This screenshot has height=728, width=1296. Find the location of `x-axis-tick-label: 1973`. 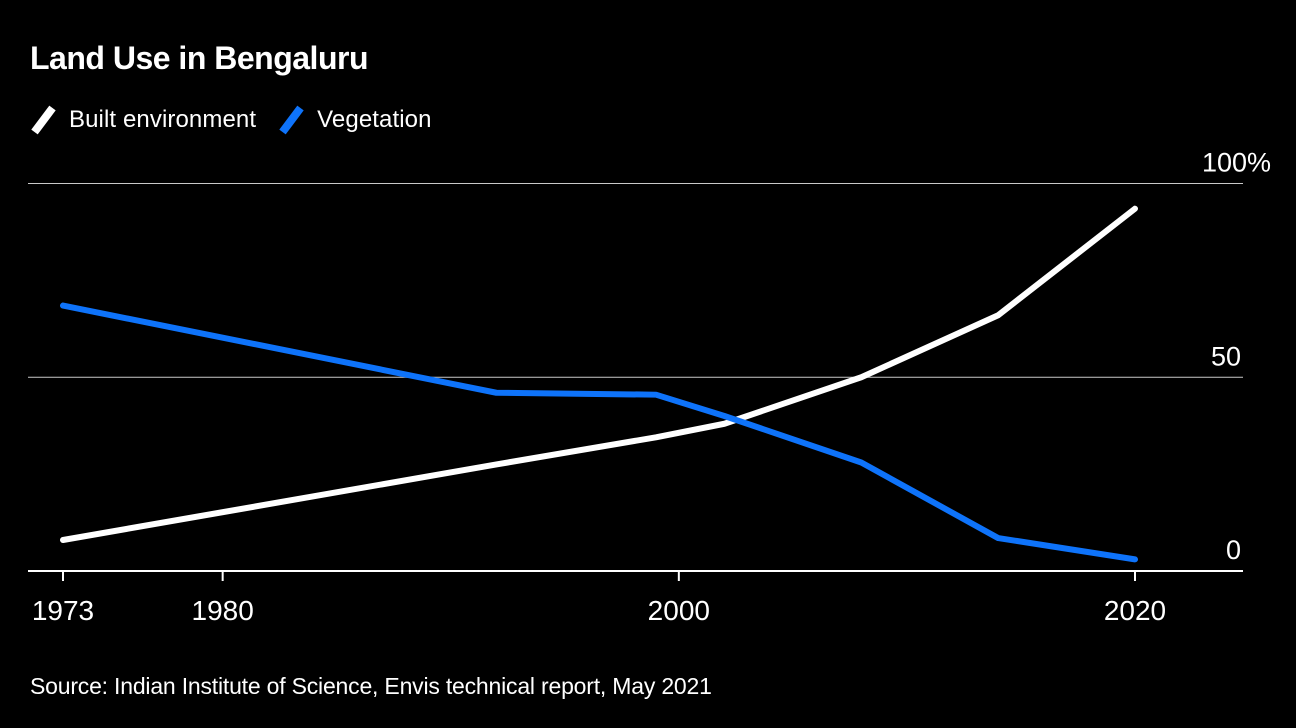

x-axis-tick-label: 1973 is located at coordinates (63, 610).